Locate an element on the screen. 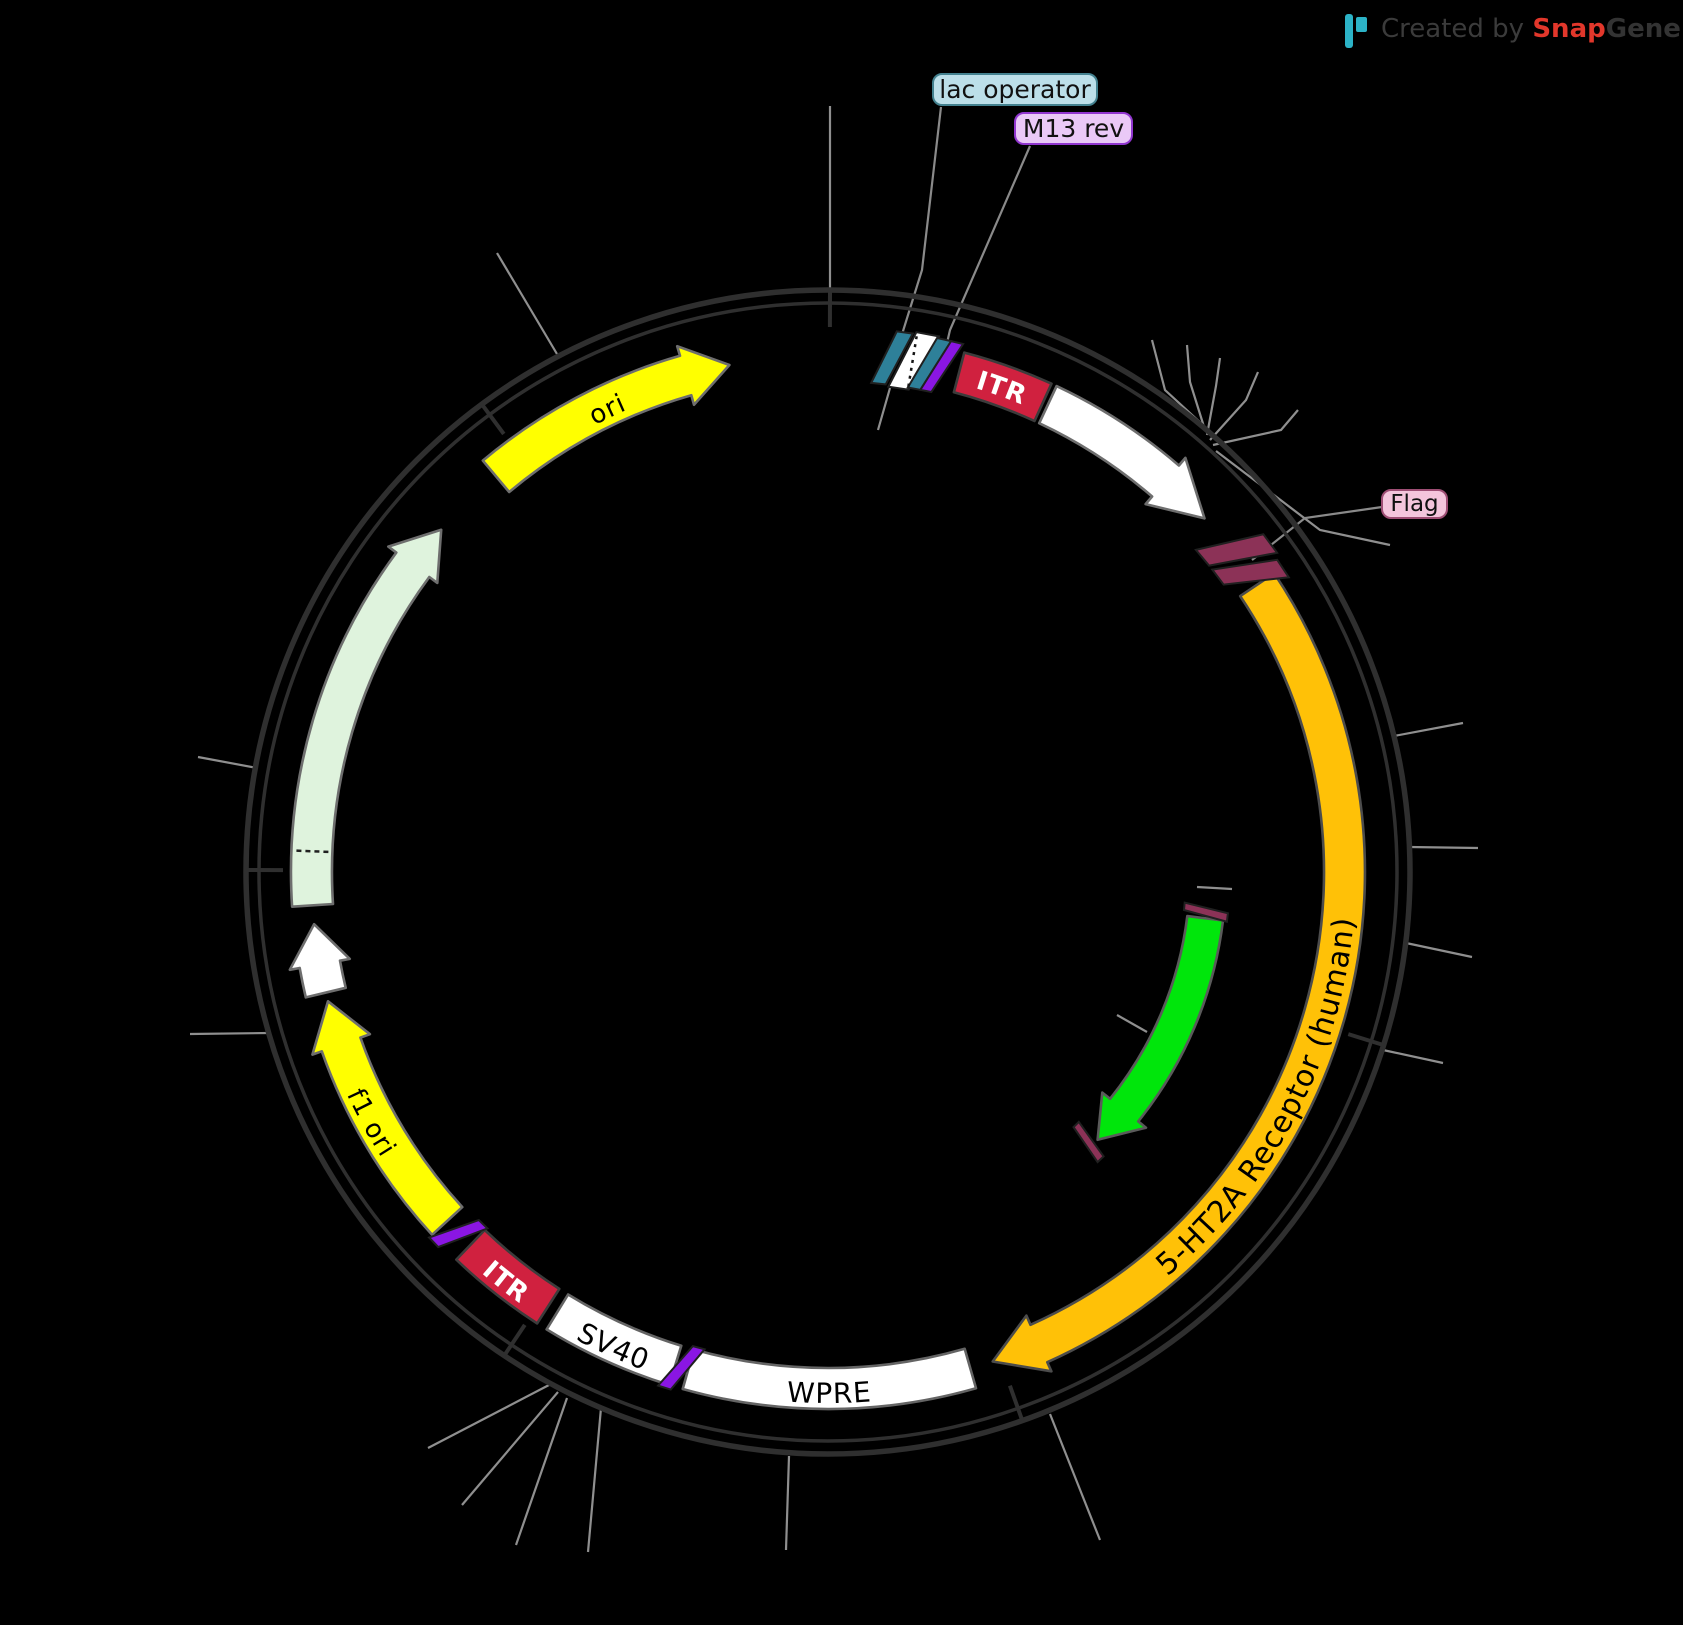  snapgene-watermark-text: Created by SnapGene is located at coordinates (1531, 29).